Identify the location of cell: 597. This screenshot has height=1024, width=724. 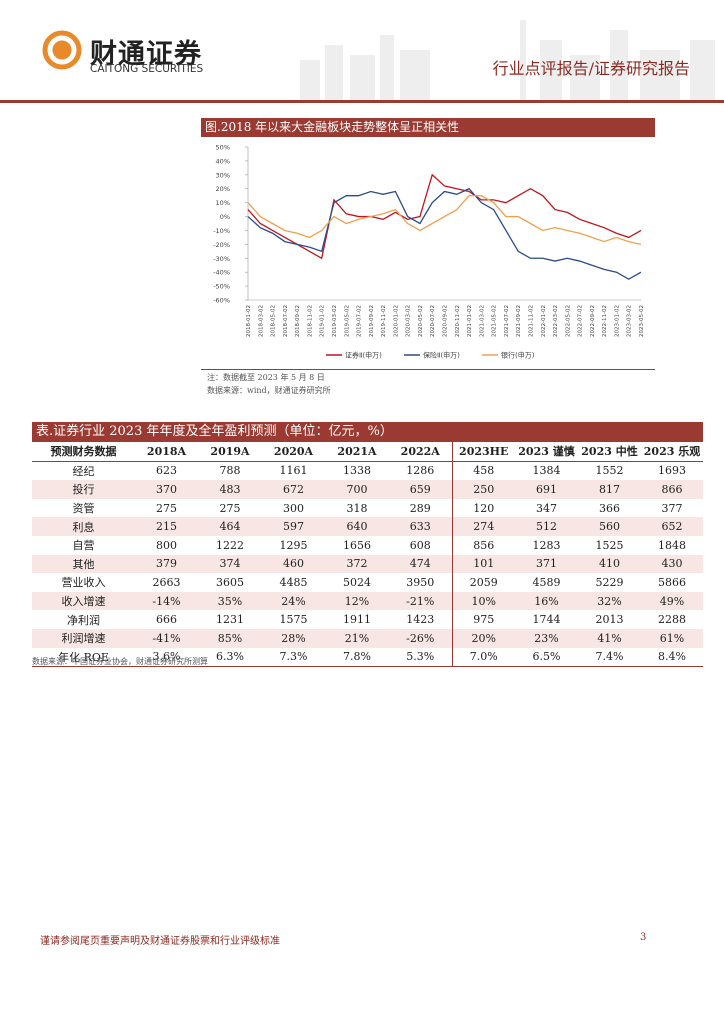
(293, 526).